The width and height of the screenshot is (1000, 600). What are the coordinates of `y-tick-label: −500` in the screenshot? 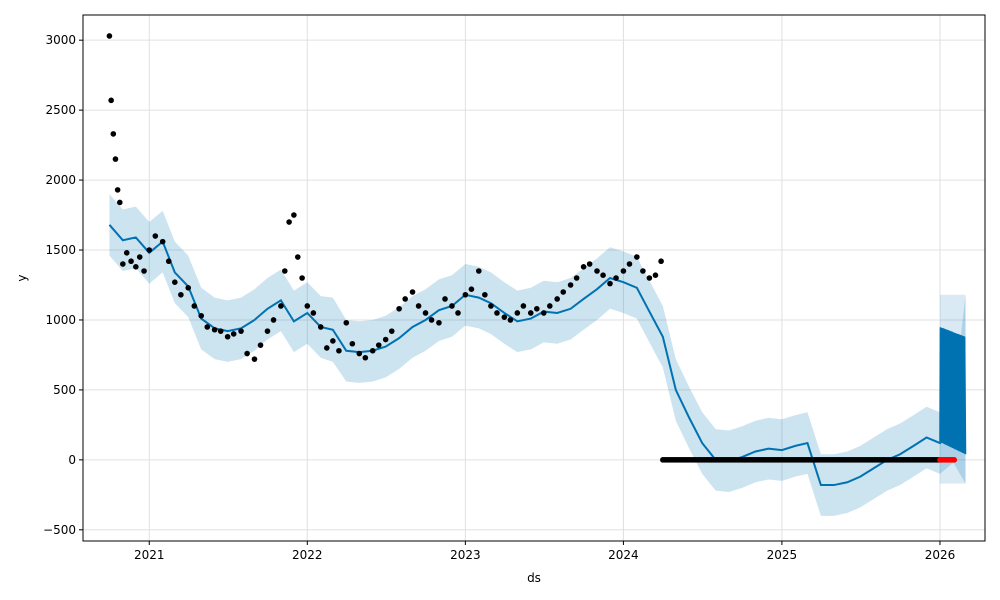 It's located at (59, 530).